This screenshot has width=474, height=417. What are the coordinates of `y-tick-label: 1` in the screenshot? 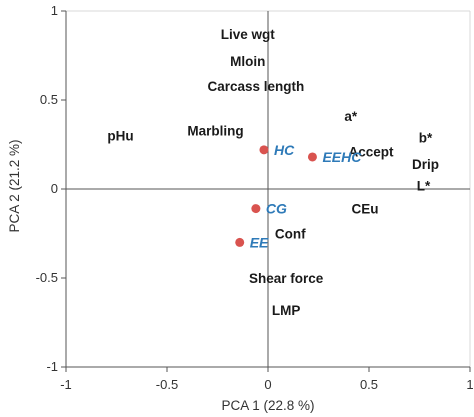 It's located at (54, 10).